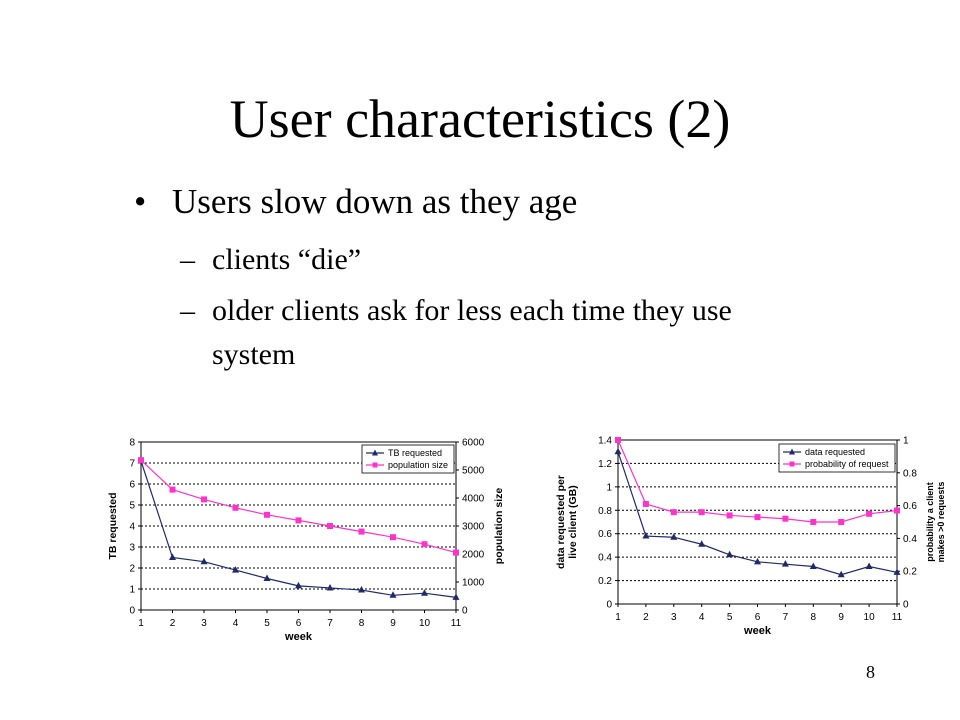 This screenshot has width=960, height=720. I want to click on sub-text-line2: system, so click(254, 354).